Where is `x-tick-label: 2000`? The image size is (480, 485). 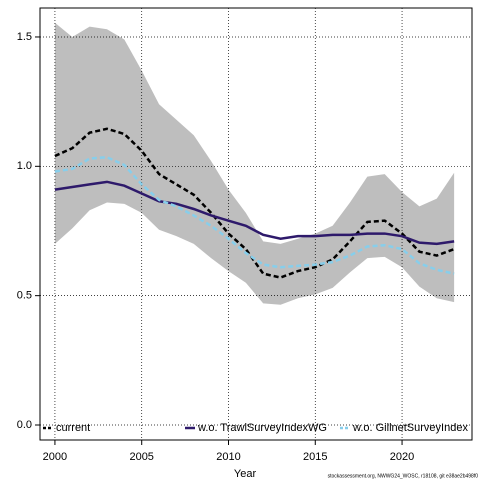 x-tick-label: 2000 is located at coordinates (55, 457).